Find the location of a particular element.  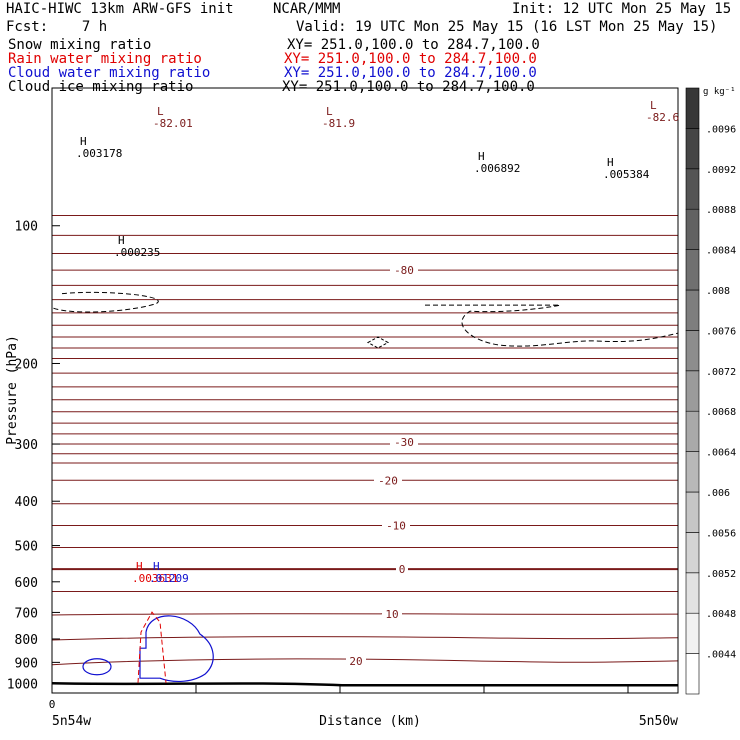

isotherm-label: 20 is located at coordinates (355, 661).